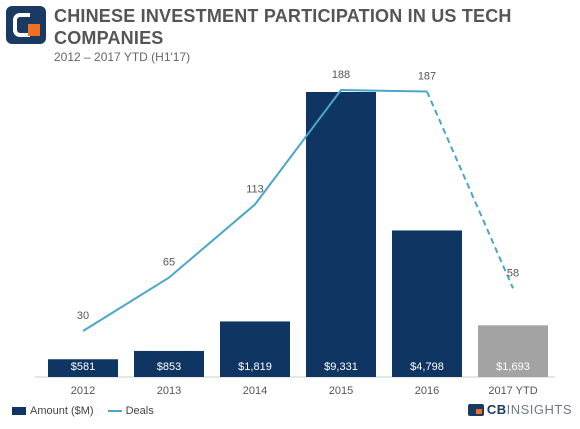 This screenshot has height=429, width=580. I want to click on brand-prefix: CB, so click(496, 409).